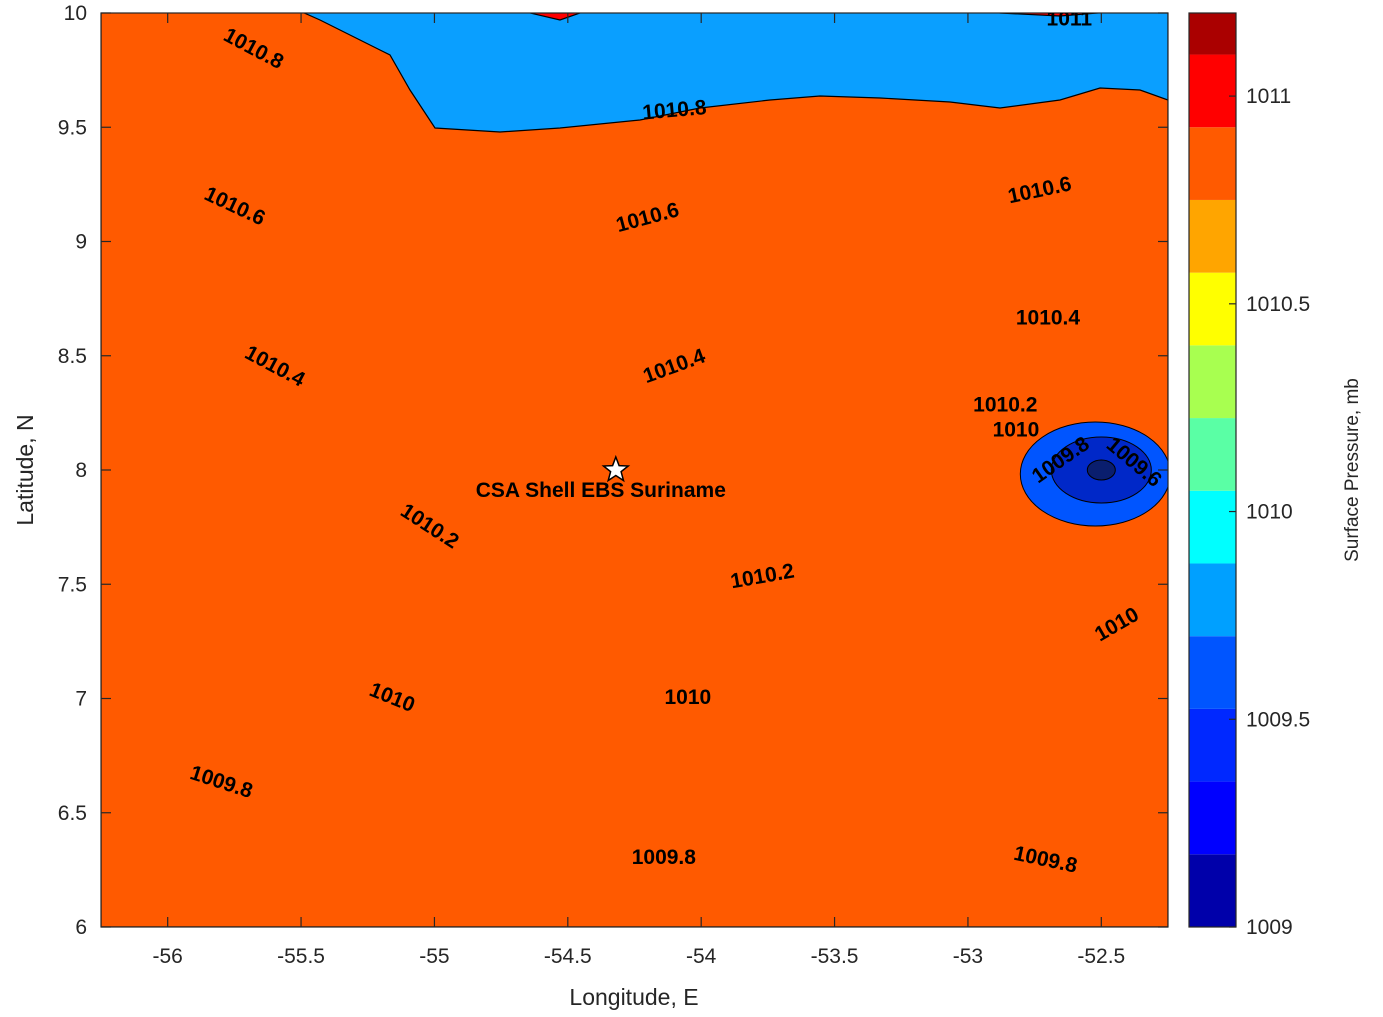 This screenshot has height=1017, width=1383. Describe the element at coordinates (81, 470) in the screenshot. I see `y-tick-label: 8` at that location.